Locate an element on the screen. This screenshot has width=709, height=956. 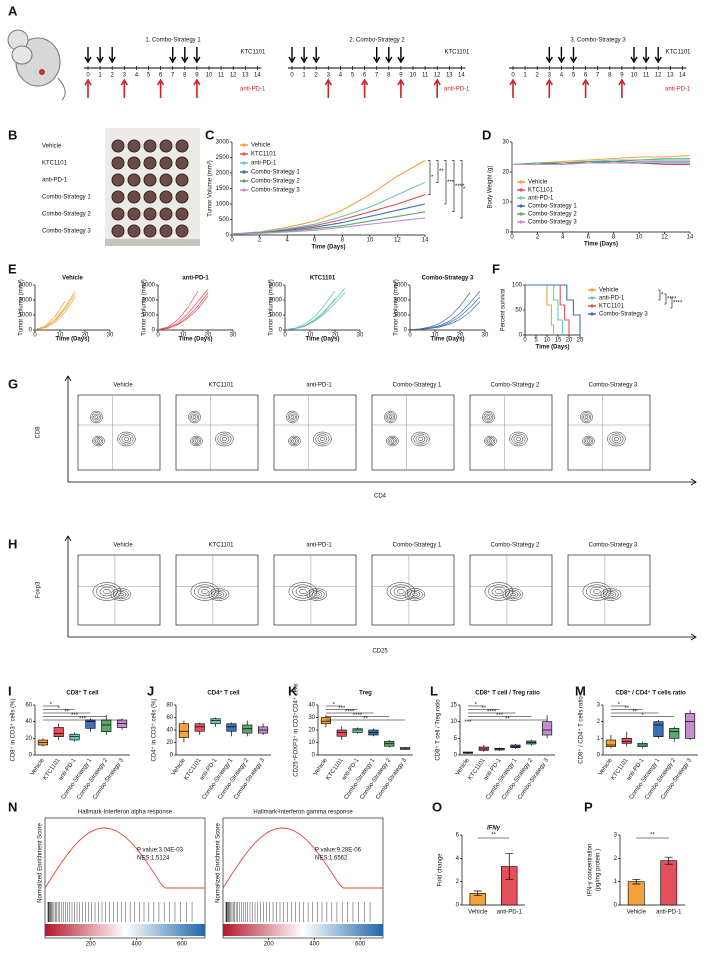
sig-label: ** is located at coordinates (483, 709).